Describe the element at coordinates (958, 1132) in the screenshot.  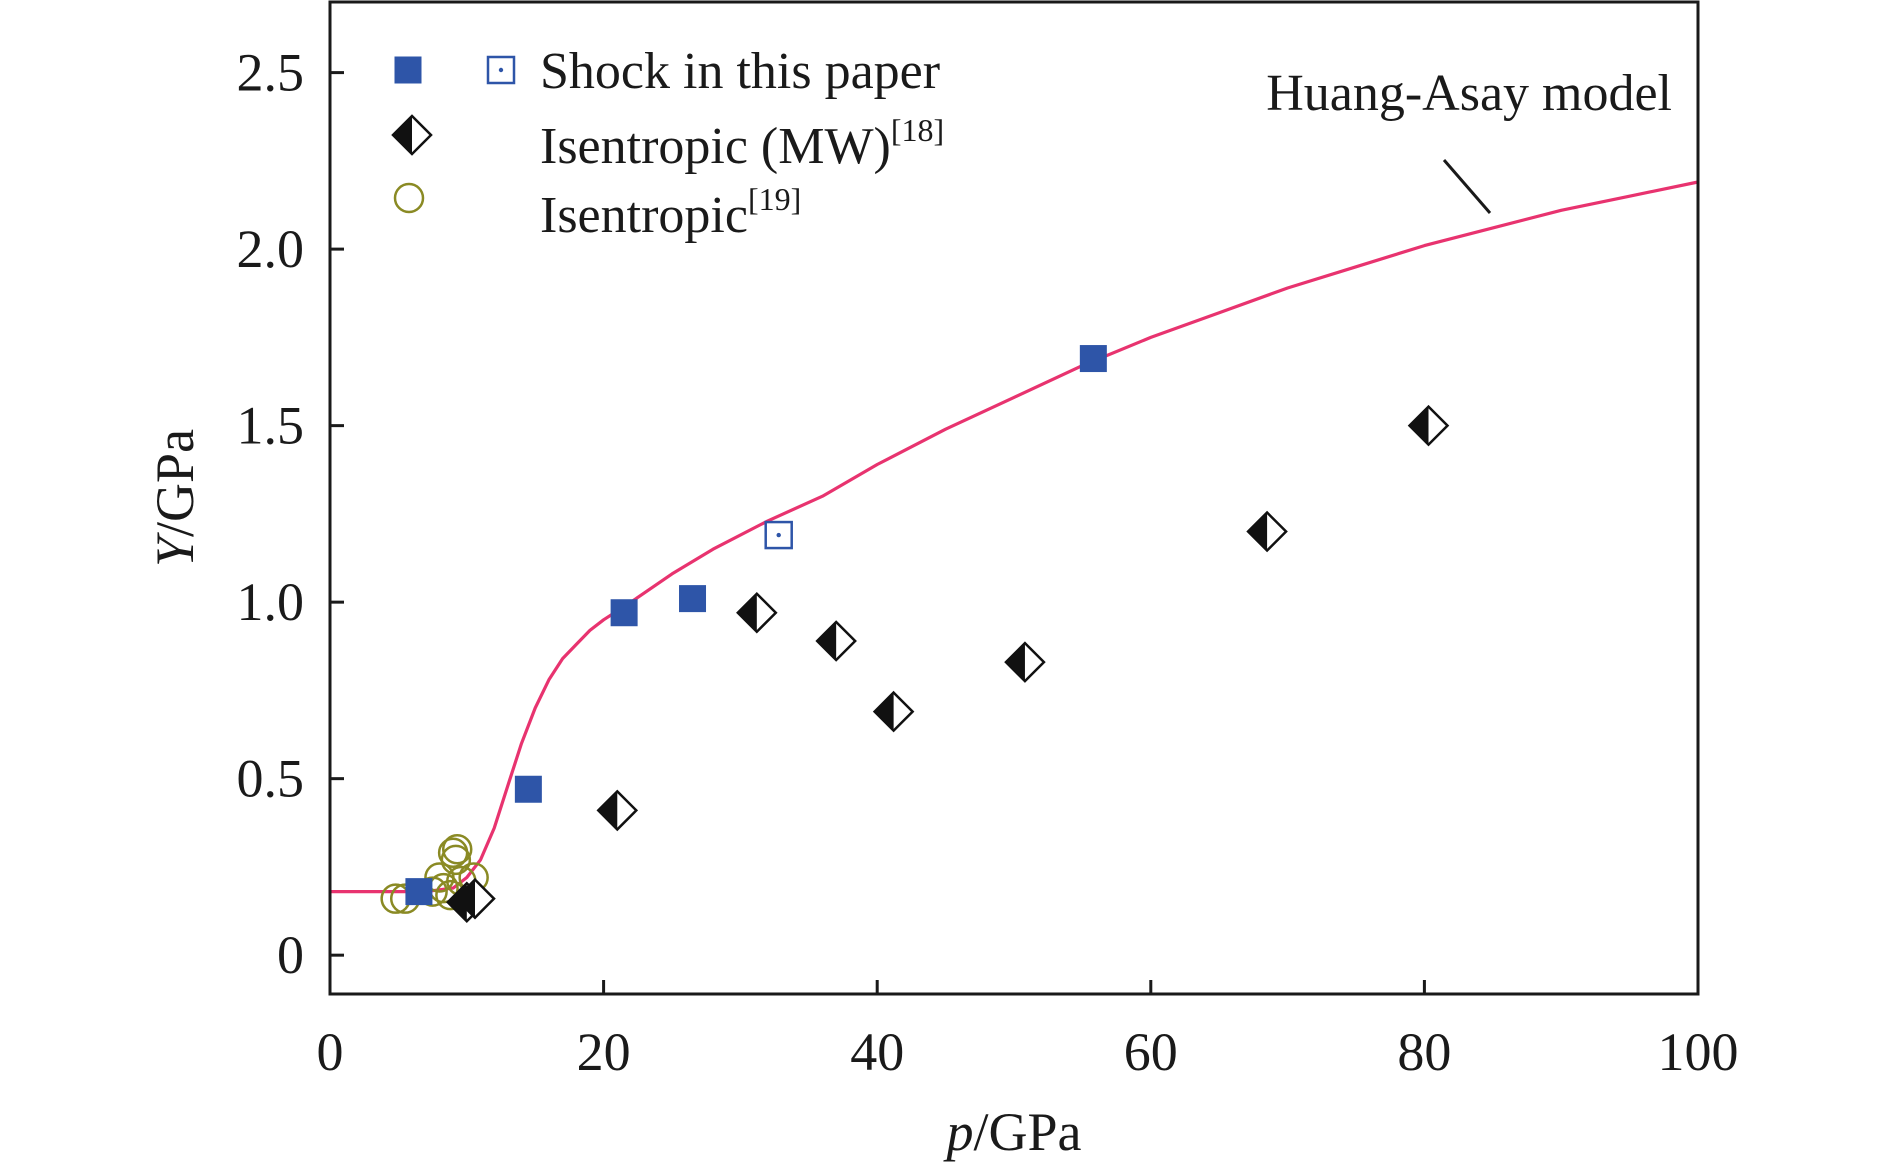
I see `x-axis-title-symbol: p` at that location.